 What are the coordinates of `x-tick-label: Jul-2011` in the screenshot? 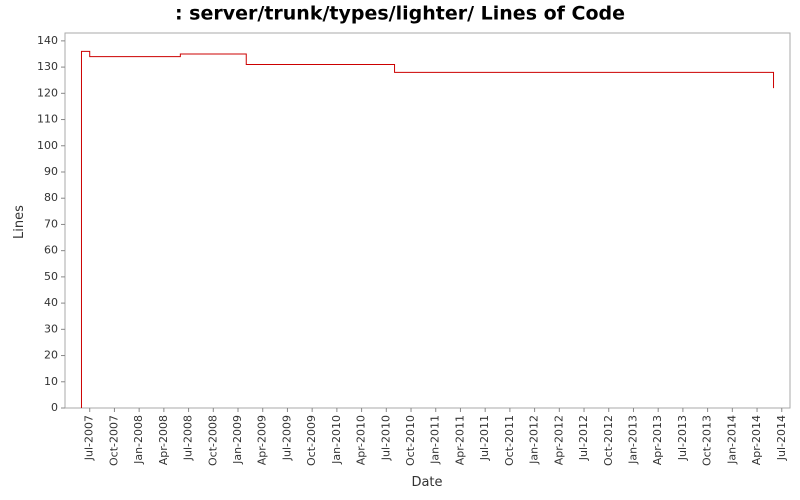 It's located at (484, 438).